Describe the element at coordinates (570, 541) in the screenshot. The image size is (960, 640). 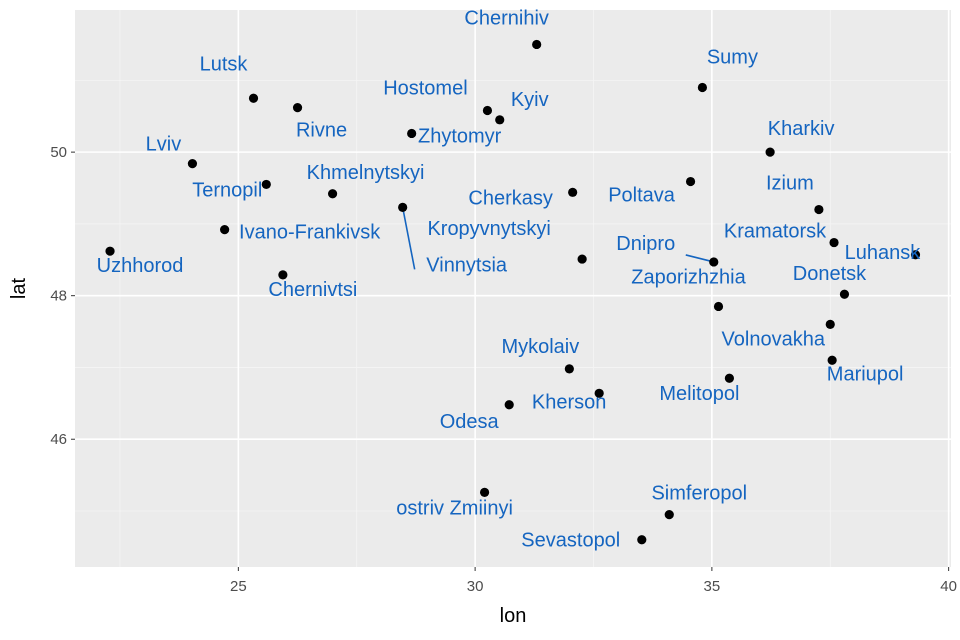
I see `label-sevastopol: Sevastopol` at that location.